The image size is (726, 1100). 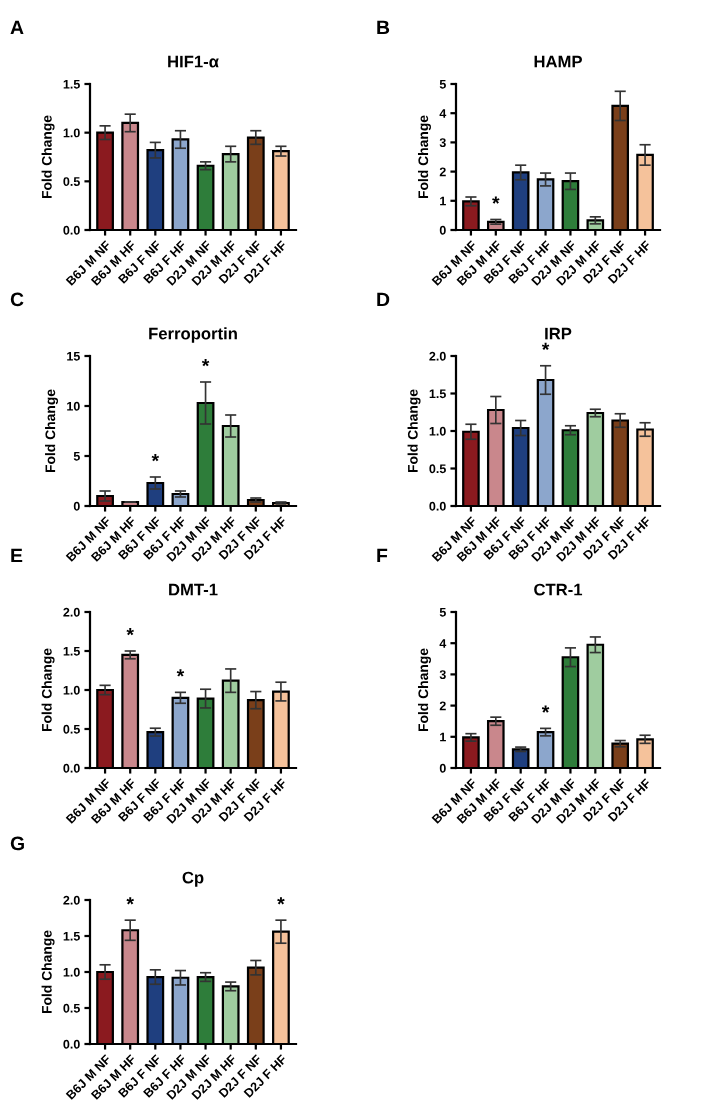 What do you see at coordinates (17, 555) in the screenshot?
I see `text: E` at bounding box center [17, 555].